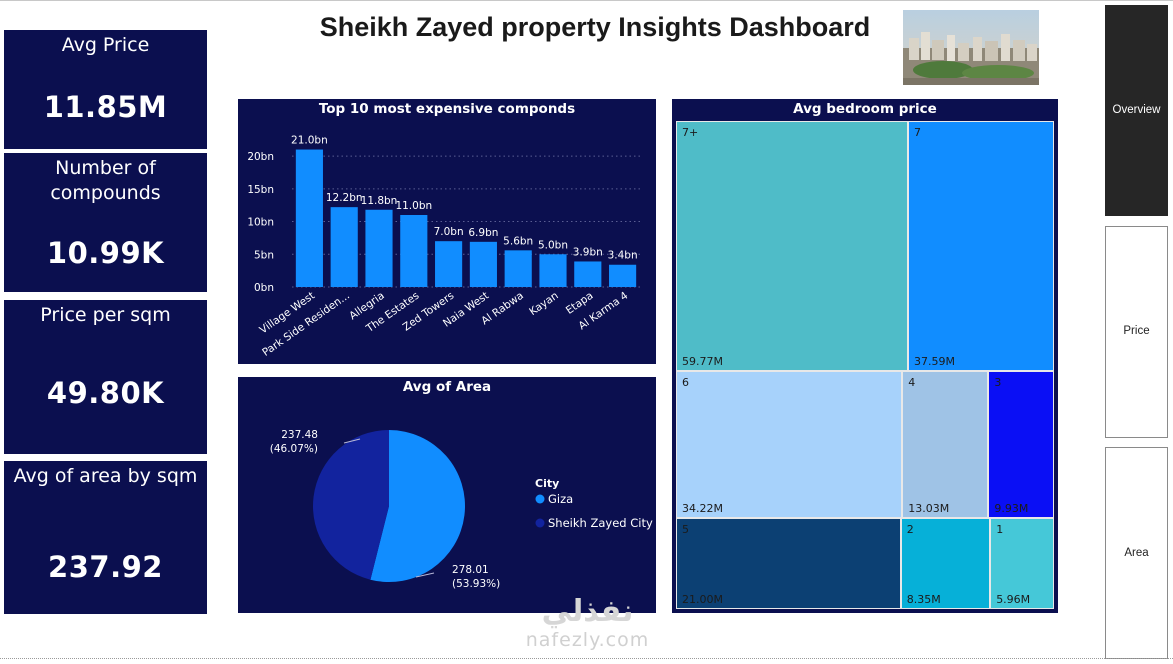 The width and height of the screenshot is (1173, 664). Describe the element at coordinates (299, 435) in the screenshot. I see `pie-value-label: 237.48` at that location.